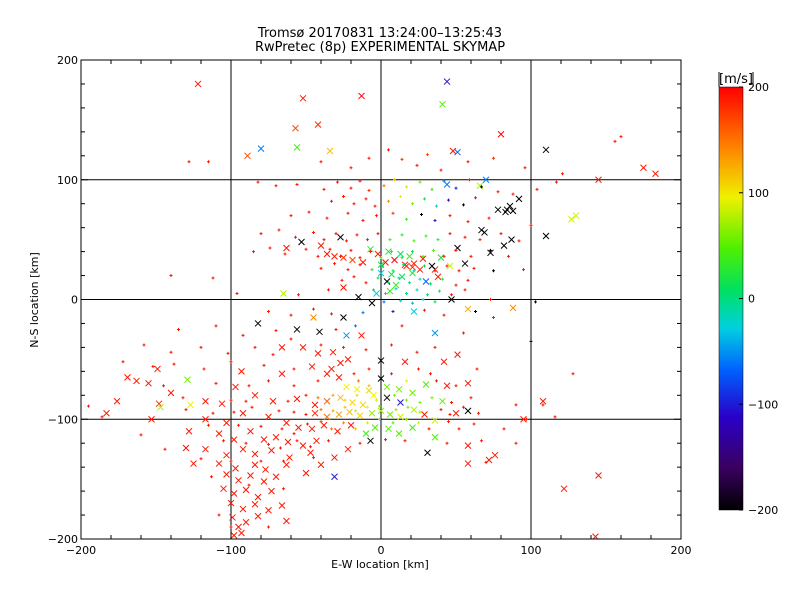 The image size is (800, 600). I want to click on x-tick-label: −200, so click(81, 550).